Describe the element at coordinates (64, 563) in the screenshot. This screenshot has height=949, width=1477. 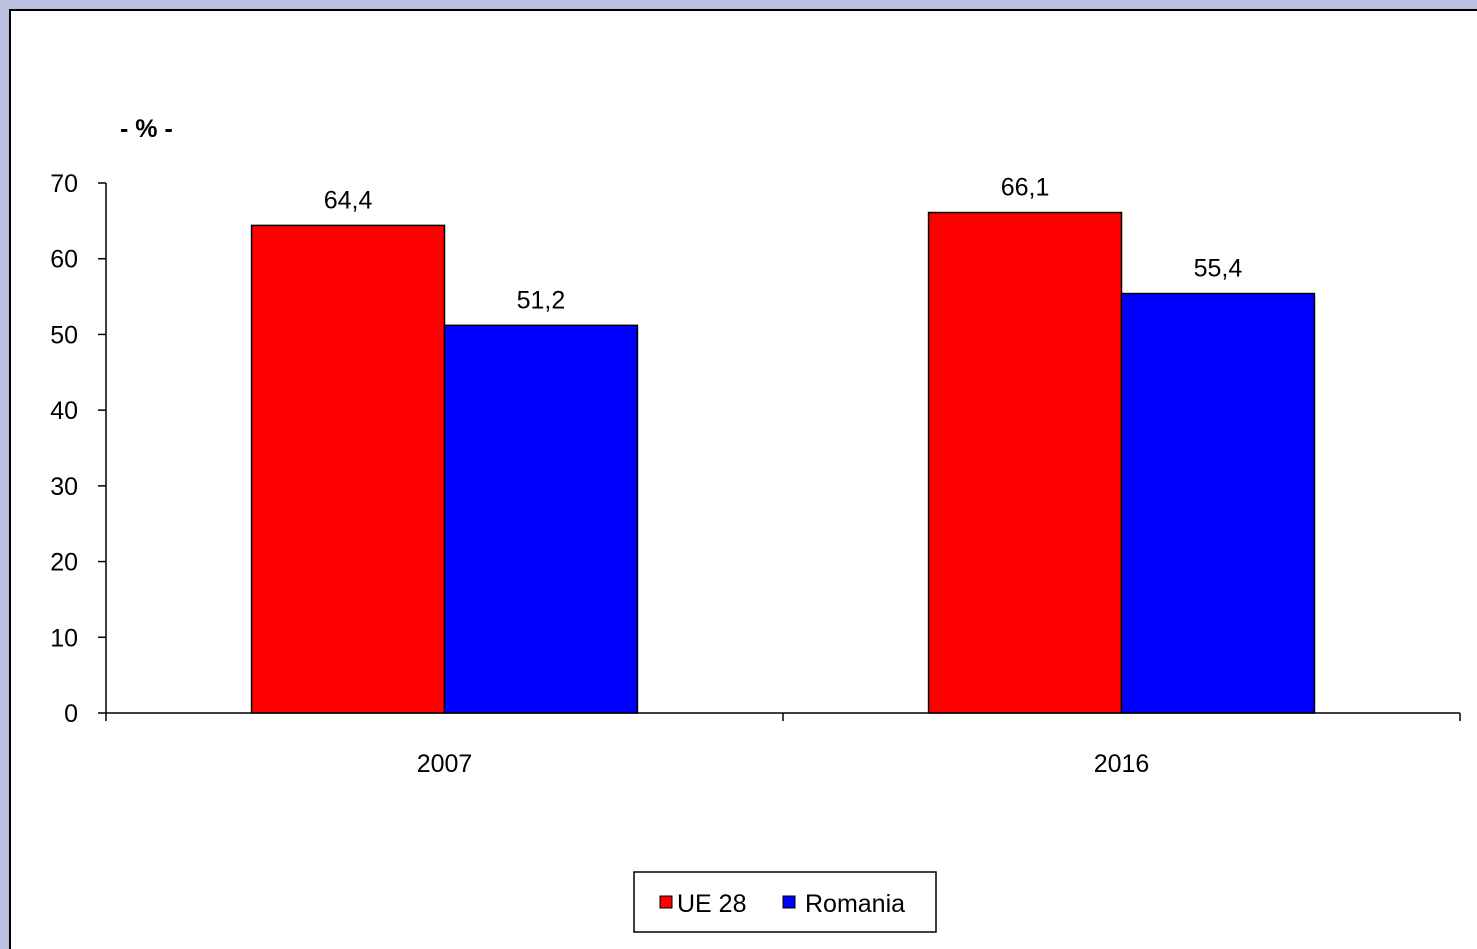
I see `y-tick-label: 20` at that location.